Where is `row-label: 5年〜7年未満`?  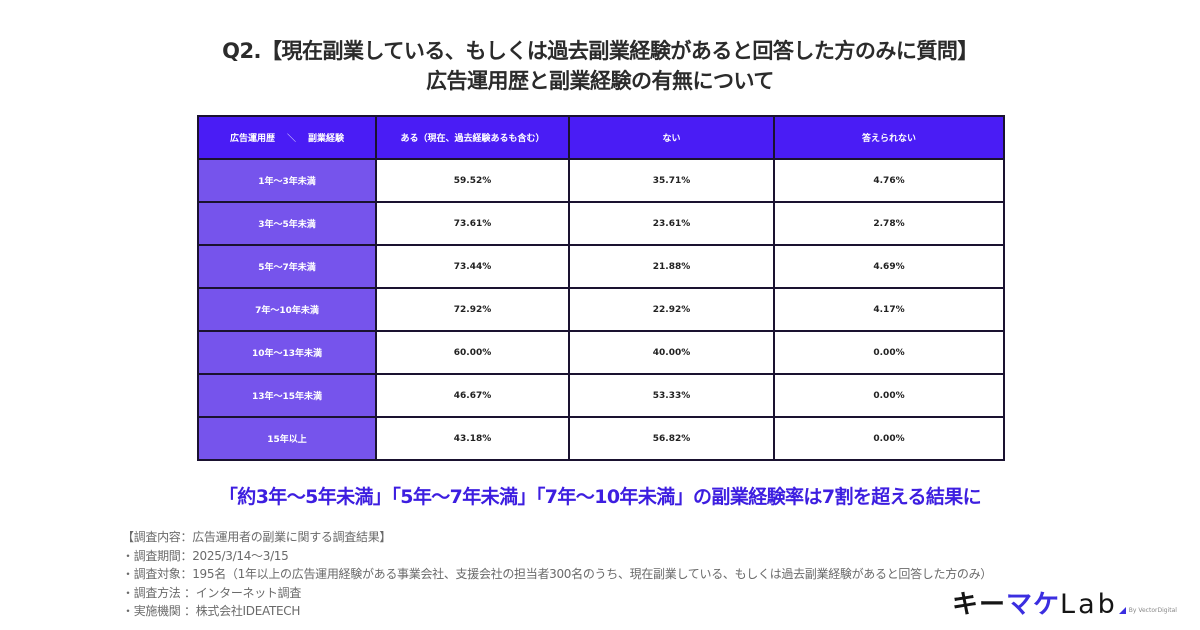 row-label: 5年〜7年未満 is located at coordinates (287, 266).